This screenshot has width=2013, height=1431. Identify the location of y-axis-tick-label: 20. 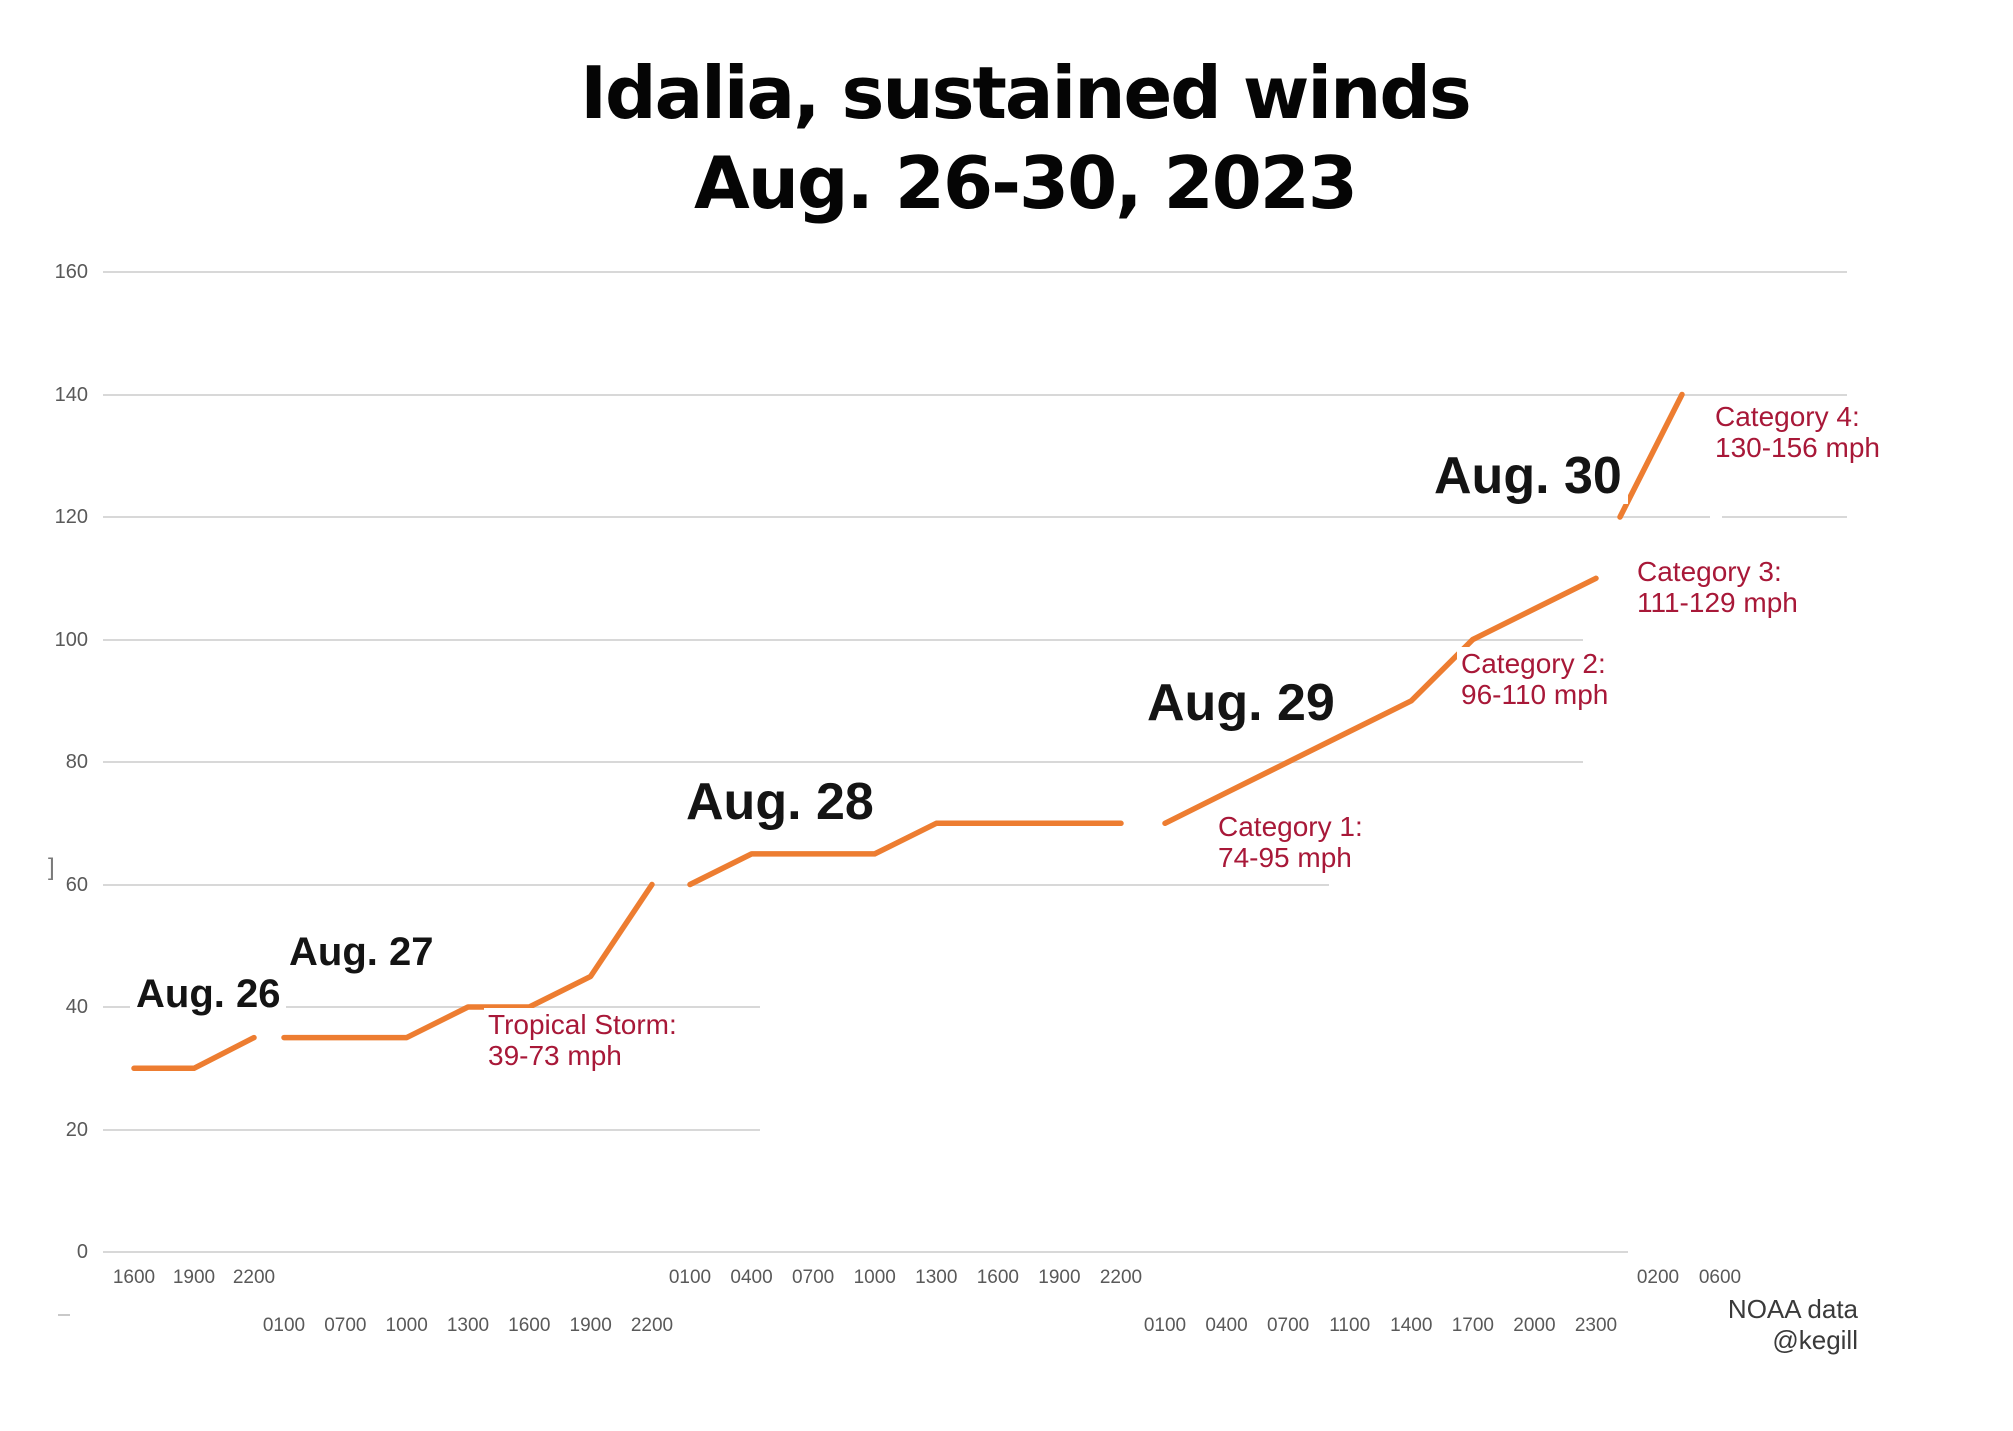
(76, 1129).